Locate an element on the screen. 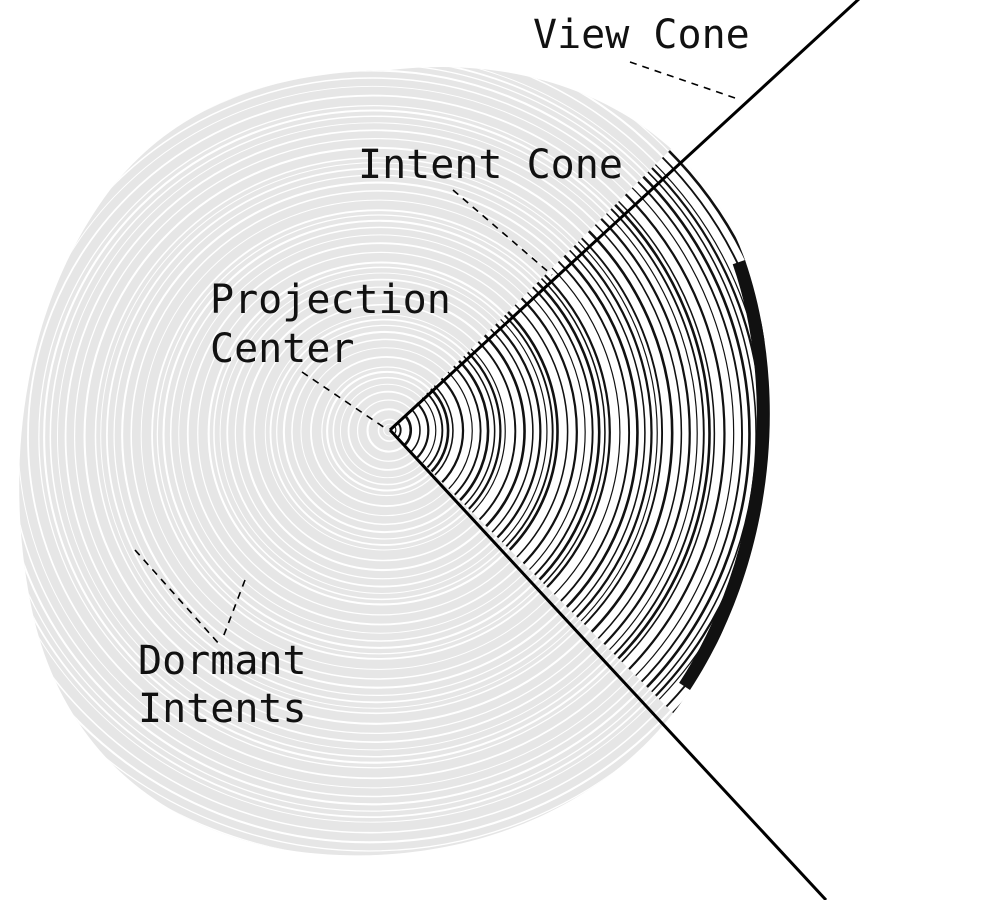 This screenshot has height=900, width=1000. dormant-intents-leader-b is located at coordinates (233, 610).